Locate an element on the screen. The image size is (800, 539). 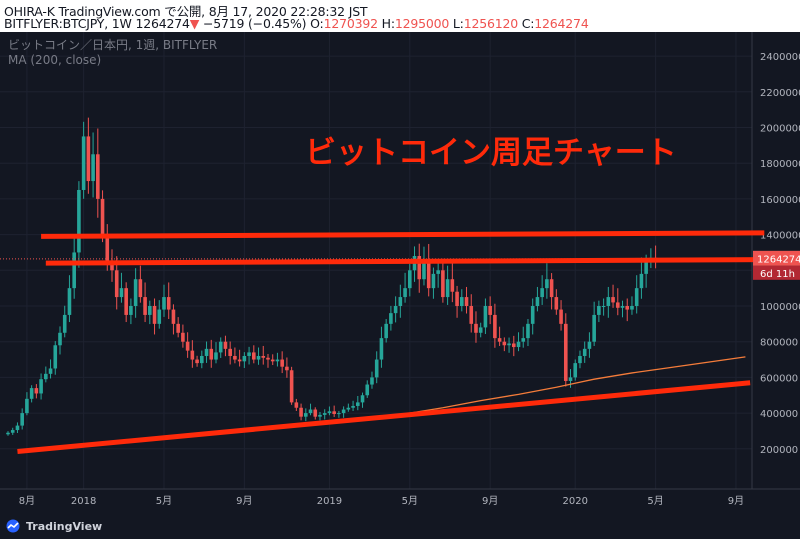
chart-legend-title: ビットコイン／日本円, 1週, BITFLYER is located at coordinates (112, 45).